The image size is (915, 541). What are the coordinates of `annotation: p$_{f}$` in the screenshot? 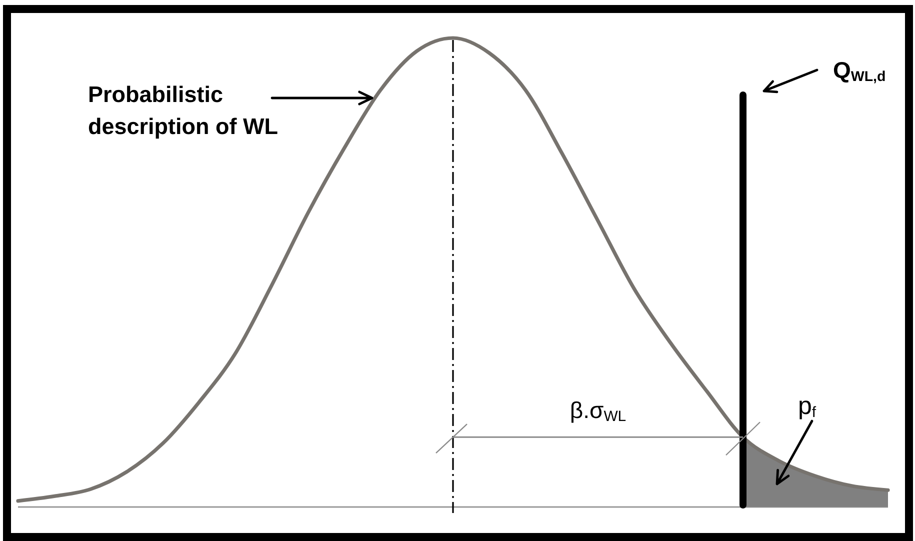 It's located at (807, 407).